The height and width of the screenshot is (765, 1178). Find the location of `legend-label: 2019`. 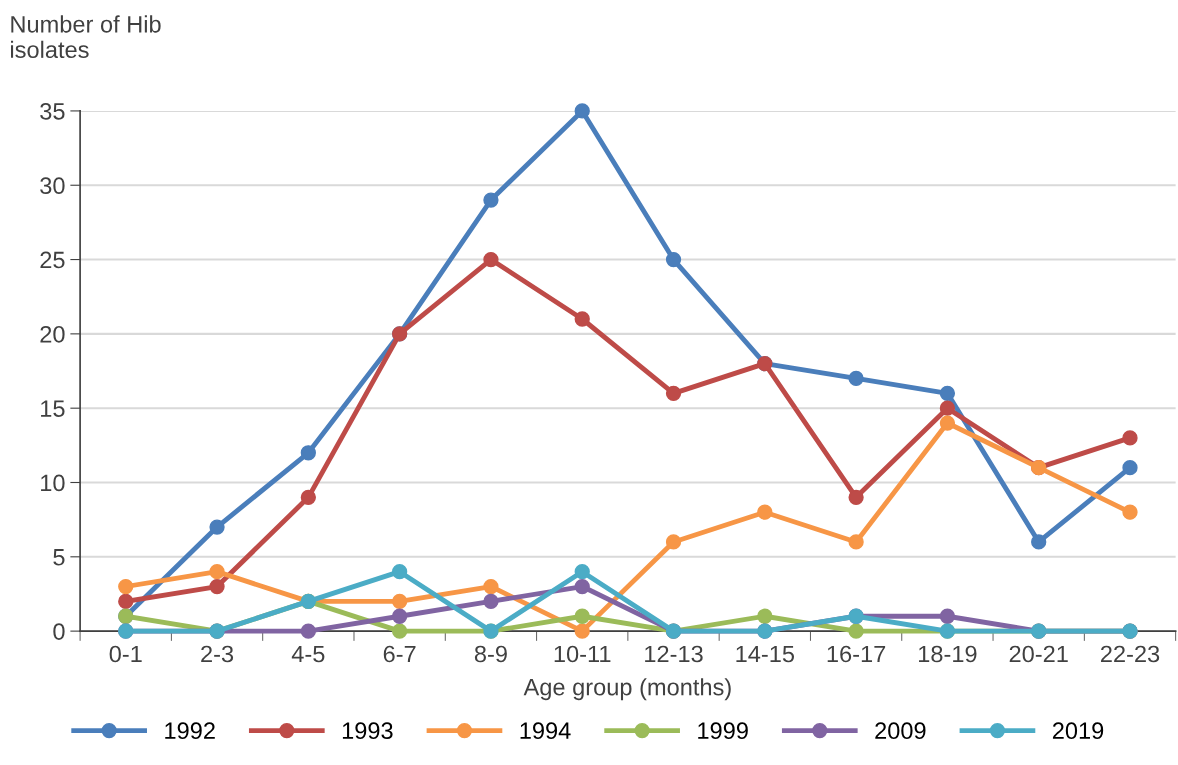

legend-label: 2019 is located at coordinates (1078, 731).